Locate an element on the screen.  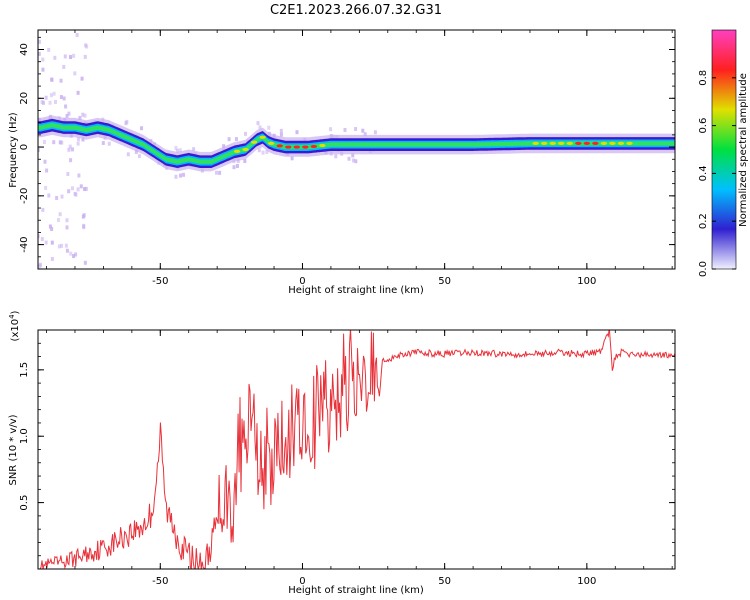
colorbar-tick-label: 0.0 is located at coordinates (703, 269).